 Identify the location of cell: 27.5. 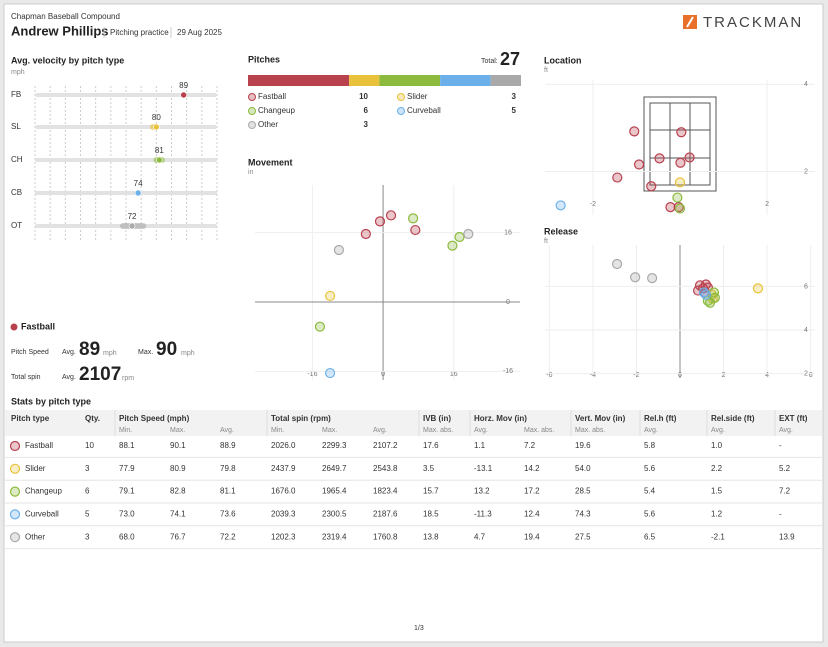
(583, 536).